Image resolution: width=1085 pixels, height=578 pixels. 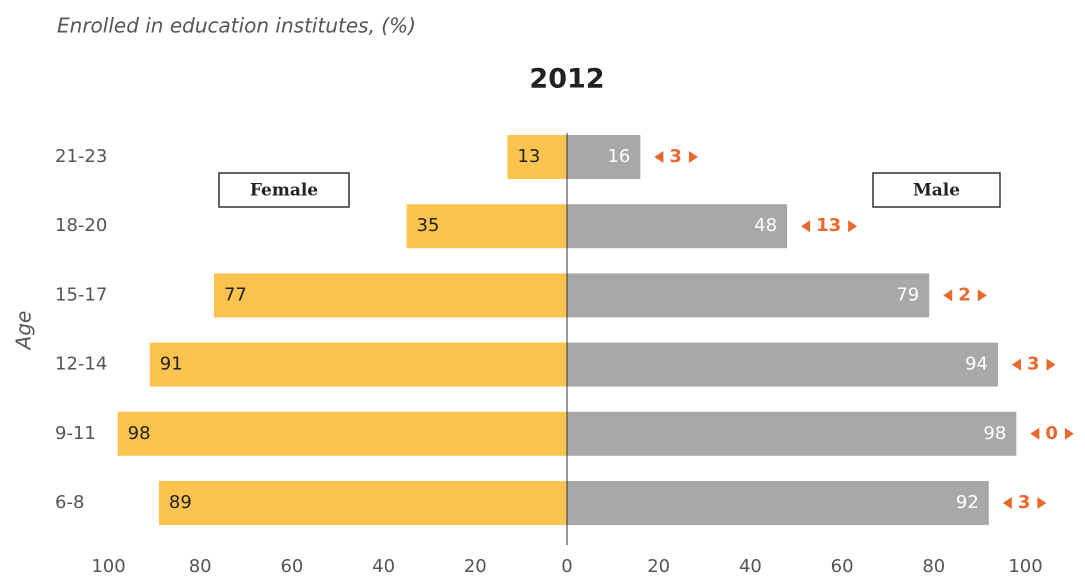 What do you see at coordinates (566, 79) in the screenshot?
I see `chart-title: 2012` at bounding box center [566, 79].